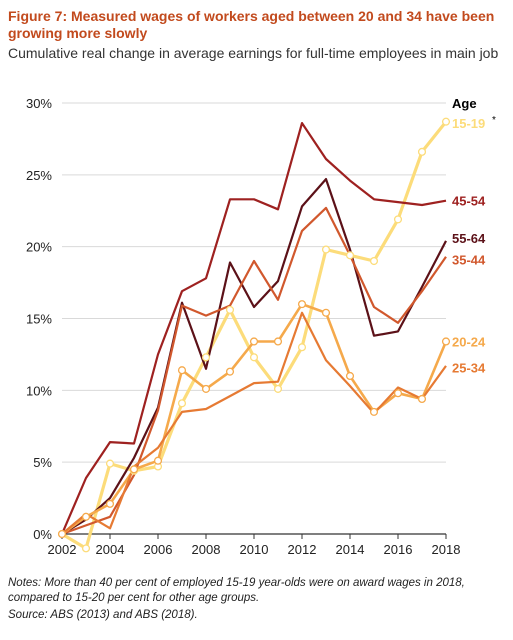 This screenshot has width=513, height=640. What do you see at coordinates (158, 549) in the screenshot?
I see `x-tick-label: 2006` at bounding box center [158, 549].